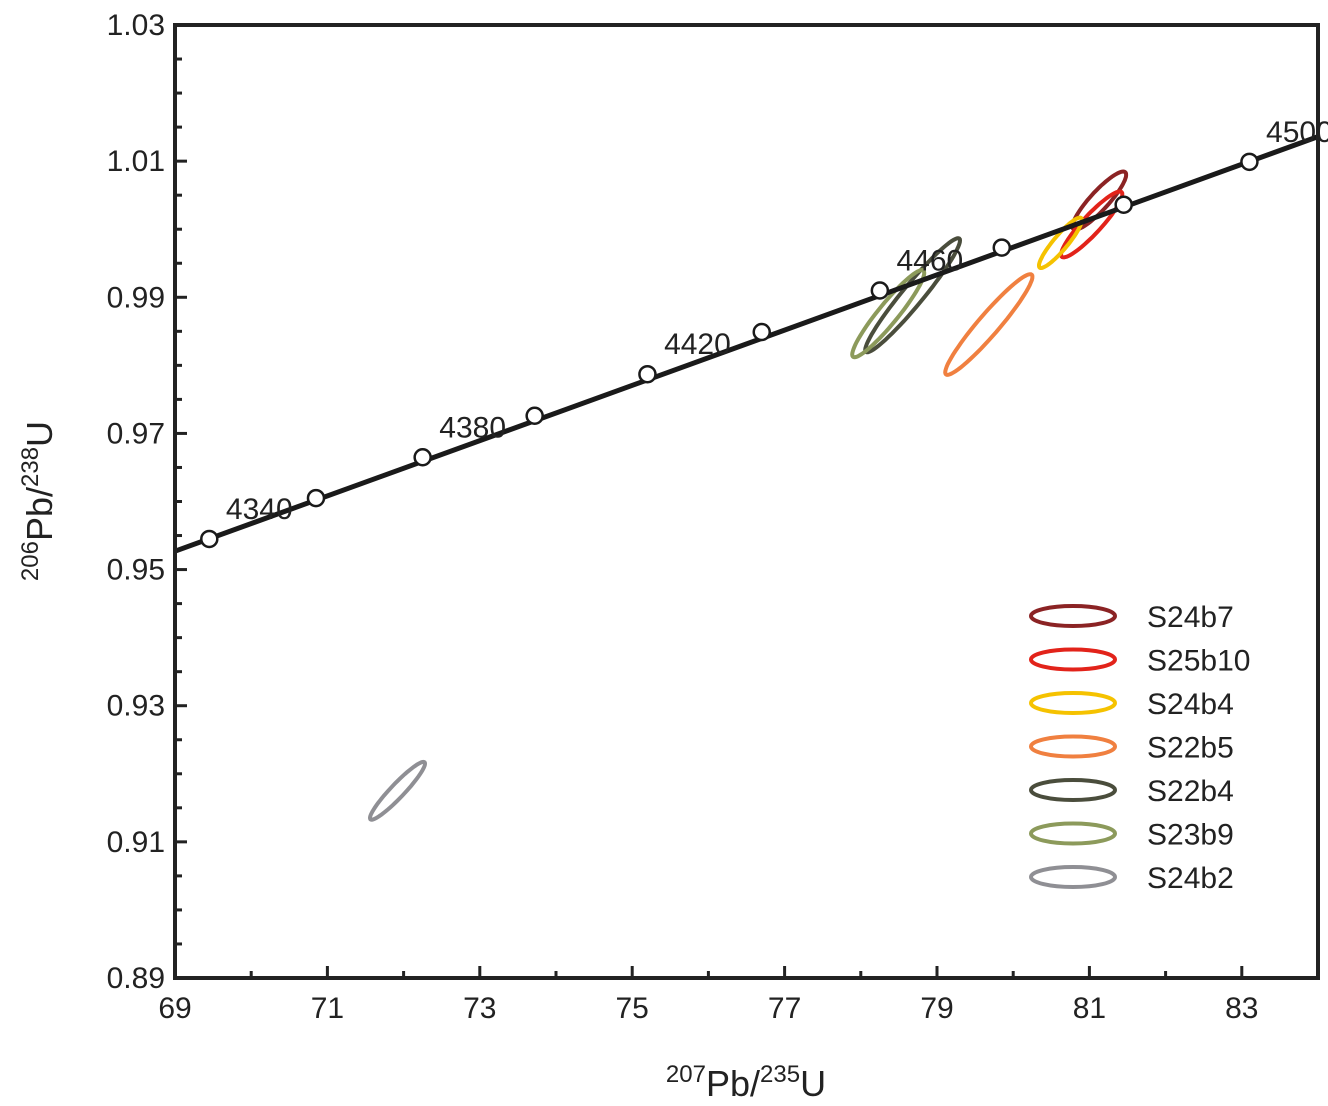  What do you see at coordinates (936, 1008) in the screenshot?
I see `x-tick-label: 79` at bounding box center [936, 1008].